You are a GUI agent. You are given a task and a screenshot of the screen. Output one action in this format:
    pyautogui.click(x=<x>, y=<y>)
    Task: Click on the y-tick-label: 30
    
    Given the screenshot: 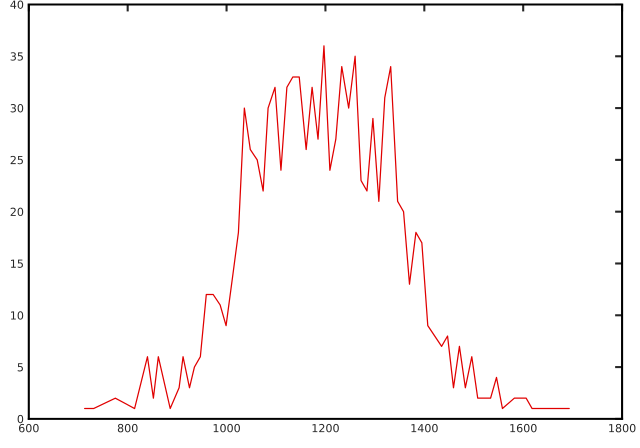 What is the action you would take?
    pyautogui.click(x=17, y=108)
    